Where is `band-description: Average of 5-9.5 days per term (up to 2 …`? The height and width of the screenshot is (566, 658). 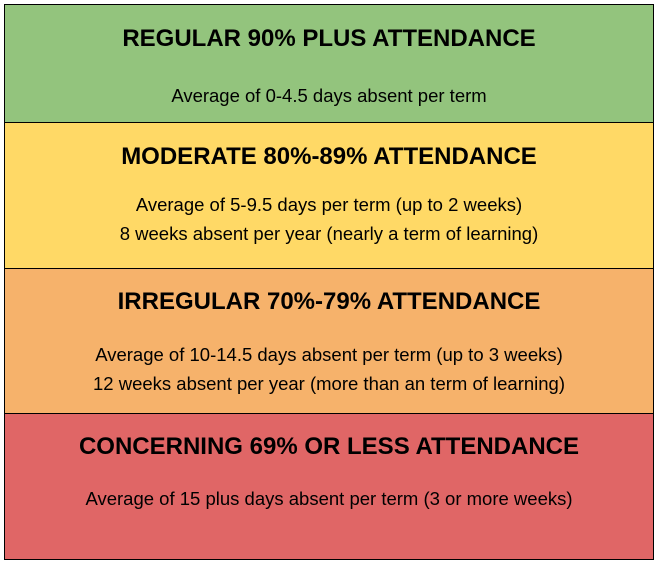 band-description: Average of 5-9.5 days per term (up to 2 … is located at coordinates (329, 219).